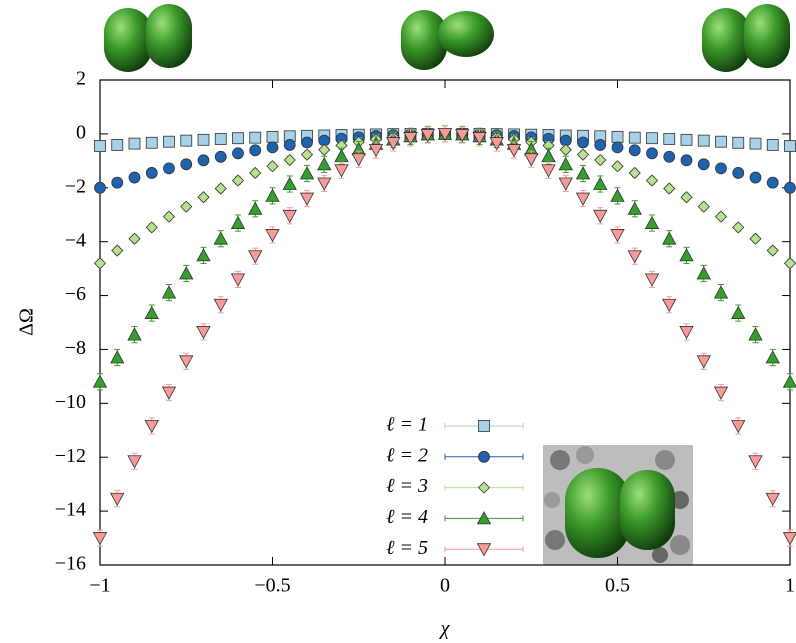  Describe the element at coordinates (75, 348) in the screenshot. I see `y-tick-label: −8` at that location.